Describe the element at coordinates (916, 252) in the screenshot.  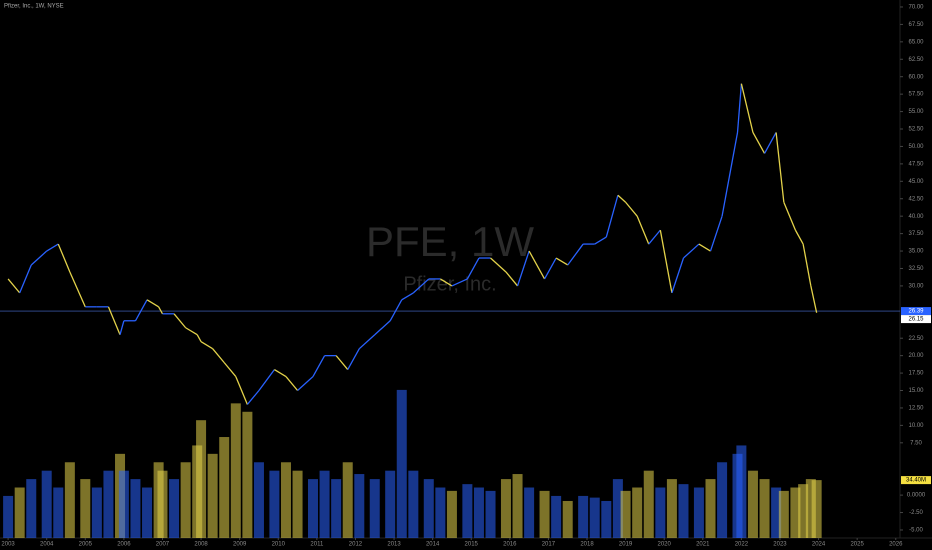
I see `y-tick-label: 35.00` at that location.